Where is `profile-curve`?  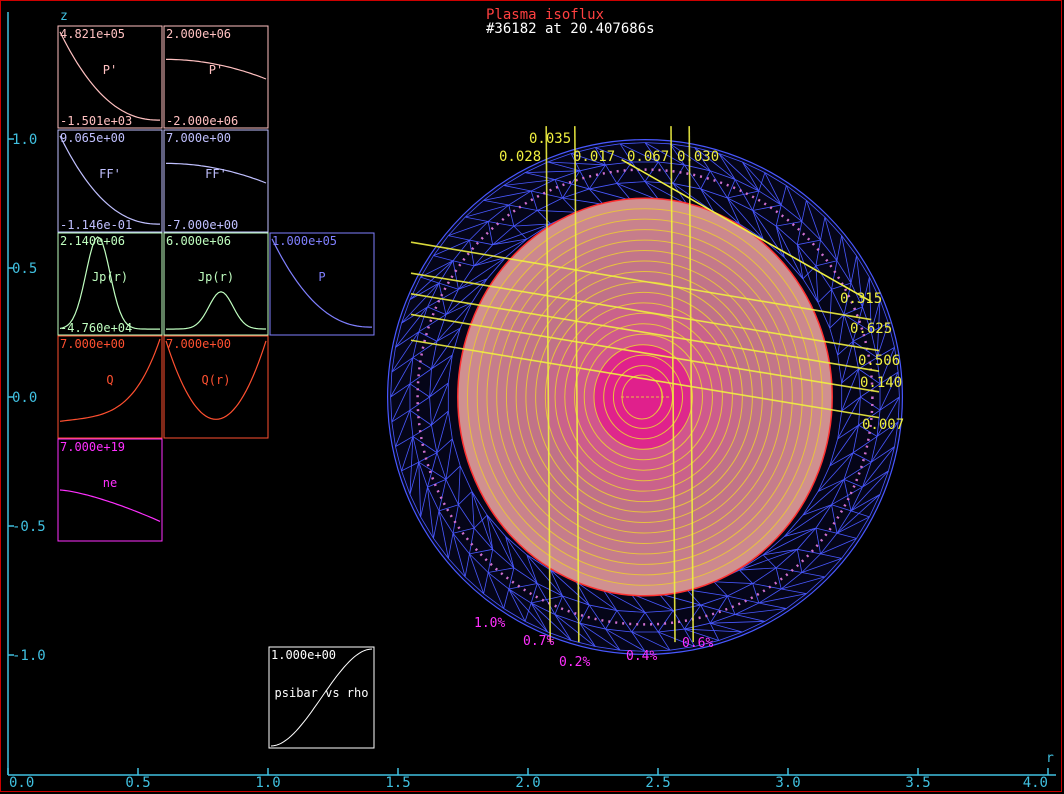 profile-curve is located at coordinates (216, 173).